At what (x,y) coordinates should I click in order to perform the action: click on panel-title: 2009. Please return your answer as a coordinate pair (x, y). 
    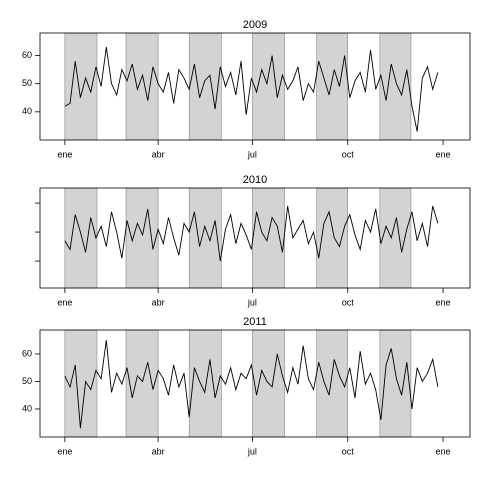
    Looking at the image, I should click on (255, 25).